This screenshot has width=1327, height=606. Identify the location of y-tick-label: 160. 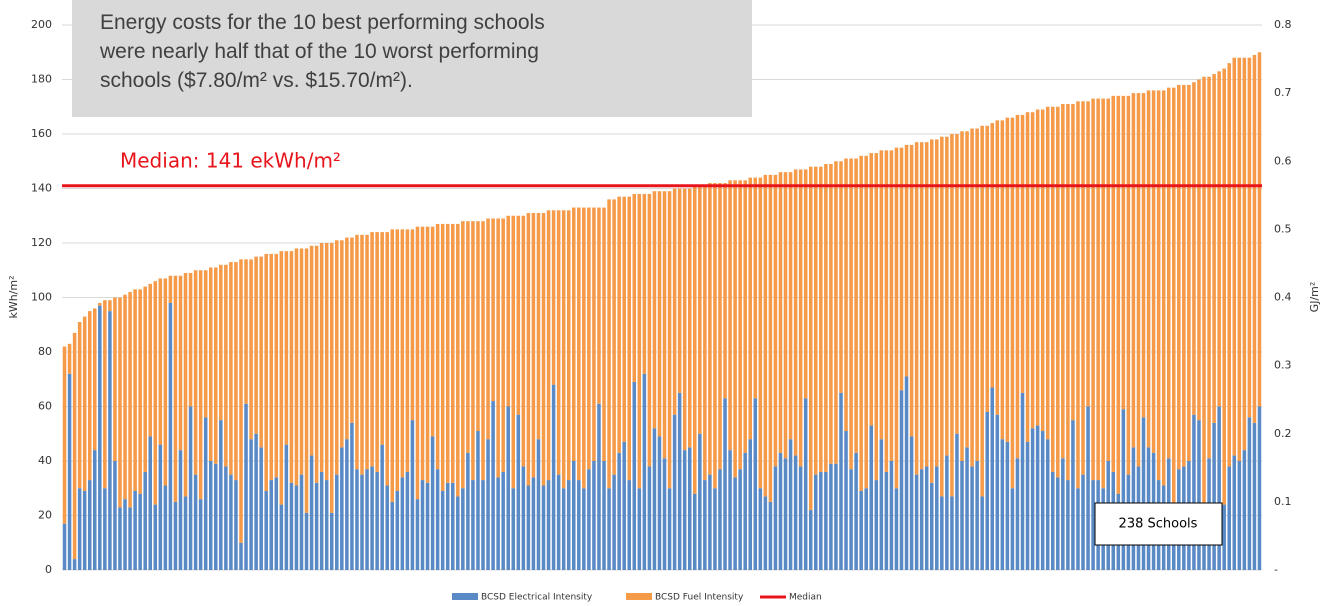
(41, 133).